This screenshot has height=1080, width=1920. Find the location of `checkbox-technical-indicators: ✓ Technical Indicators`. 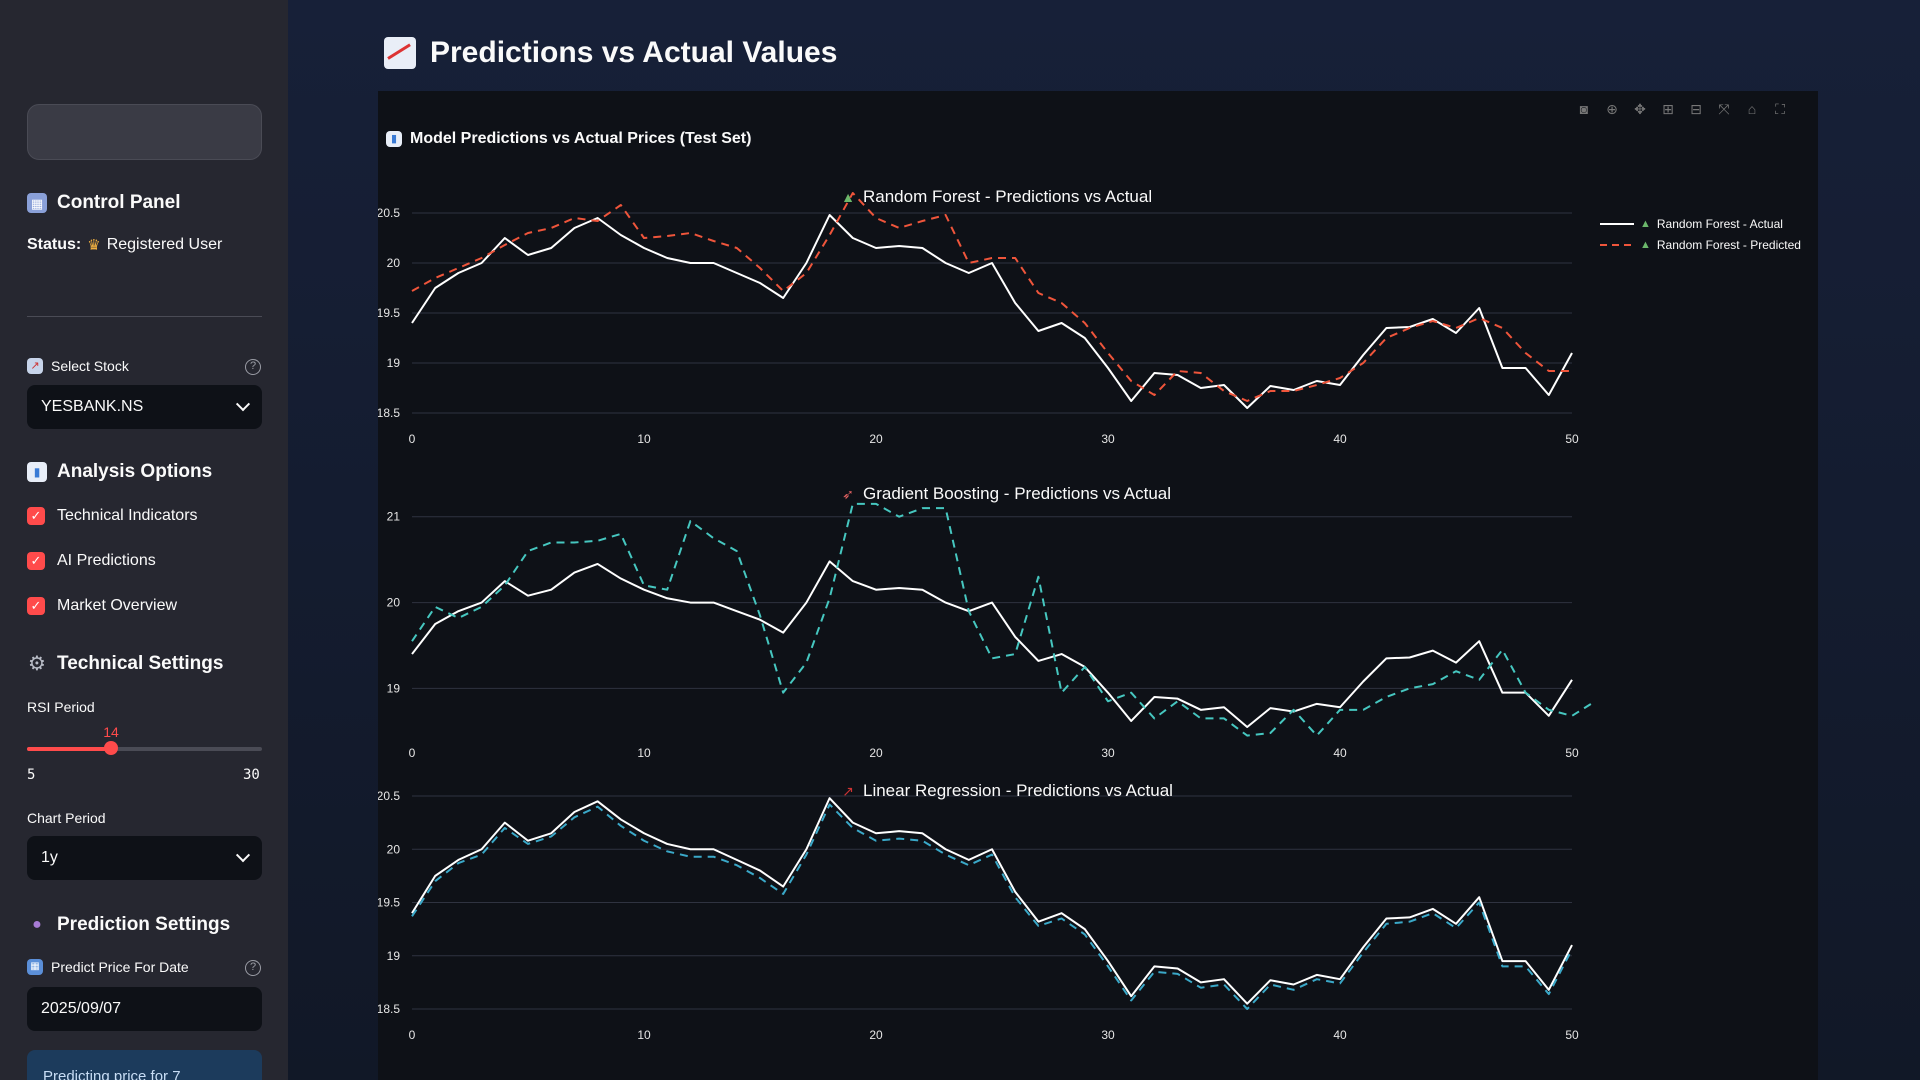

checkbox-technical-indicators: ✓ Technical Indicators is located at coordinates (112, 516).